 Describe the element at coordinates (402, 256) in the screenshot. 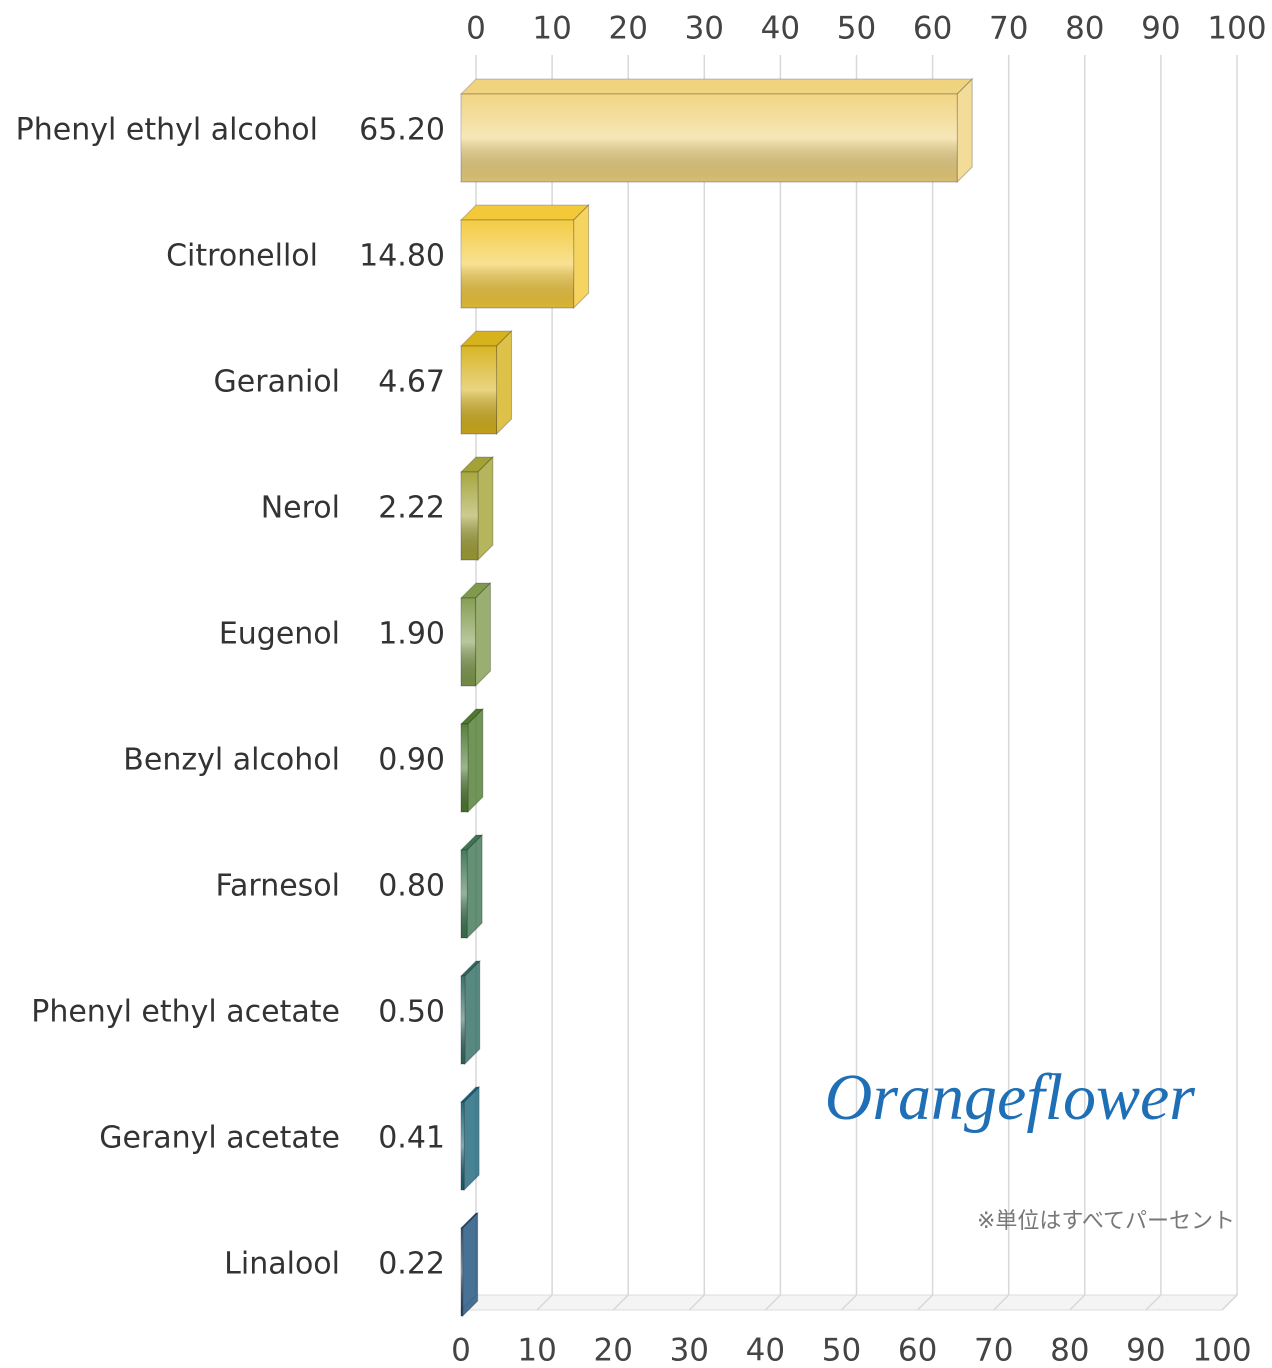

I see `value-label: 14.80` at that location.